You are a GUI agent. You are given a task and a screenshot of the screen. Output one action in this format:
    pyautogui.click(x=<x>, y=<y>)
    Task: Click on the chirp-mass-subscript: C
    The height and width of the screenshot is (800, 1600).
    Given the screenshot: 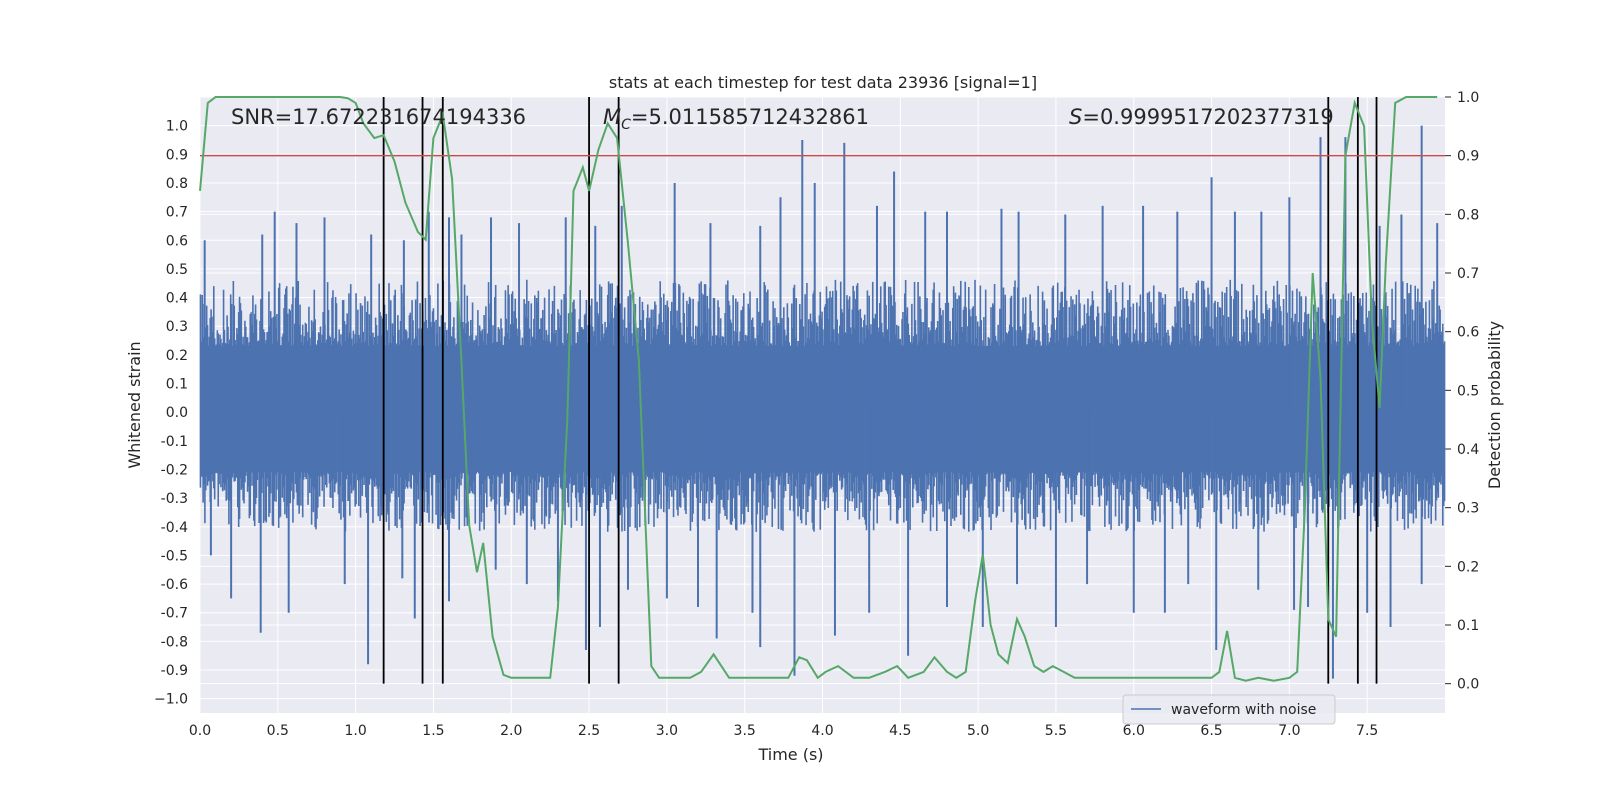 What is the action you would take?
    pyautogui.click(x=626, y=125)
    